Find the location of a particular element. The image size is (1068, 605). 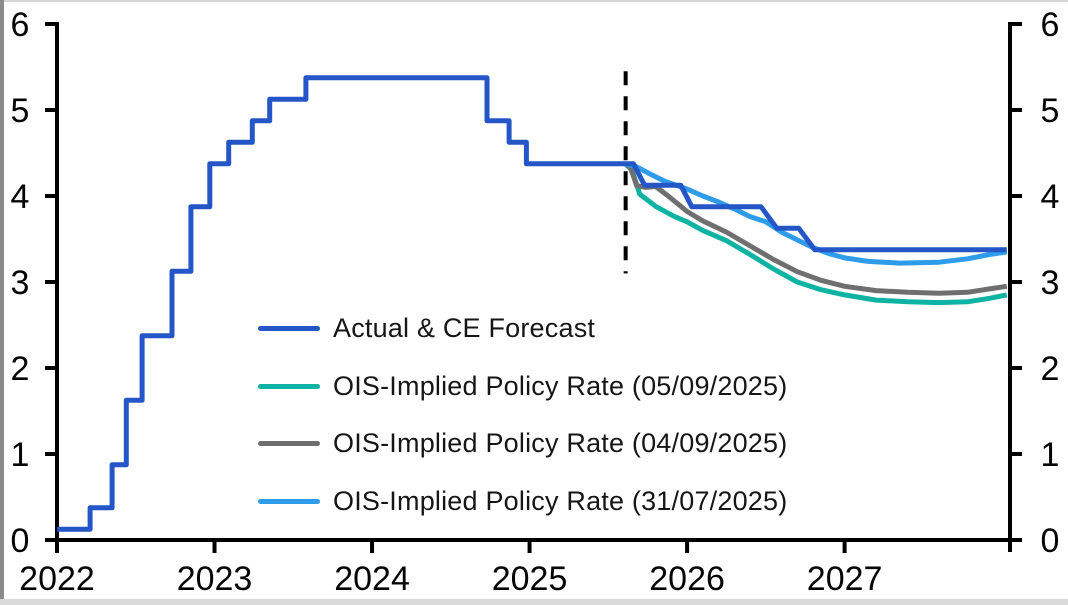

screenshot-left-border is located at coordinates (2, 302).